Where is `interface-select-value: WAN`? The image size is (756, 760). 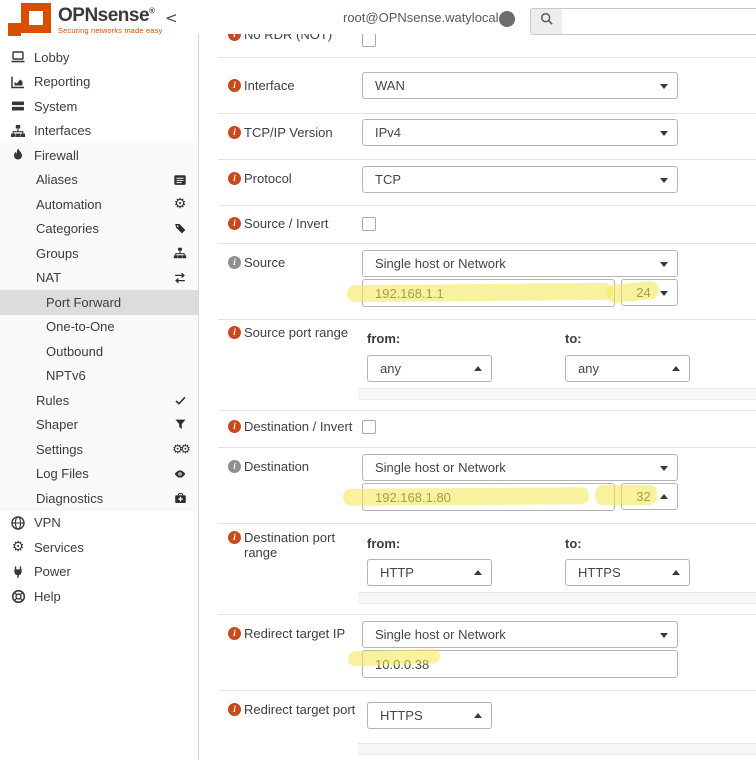 interface-select-value: WAN is located at coordinates (390, 85).